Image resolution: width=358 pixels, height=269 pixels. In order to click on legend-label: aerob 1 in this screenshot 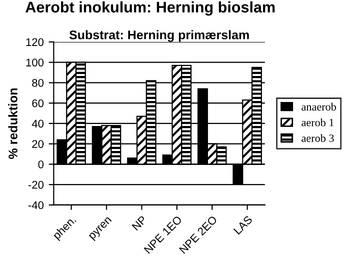, I will do `click(318, 122)`.